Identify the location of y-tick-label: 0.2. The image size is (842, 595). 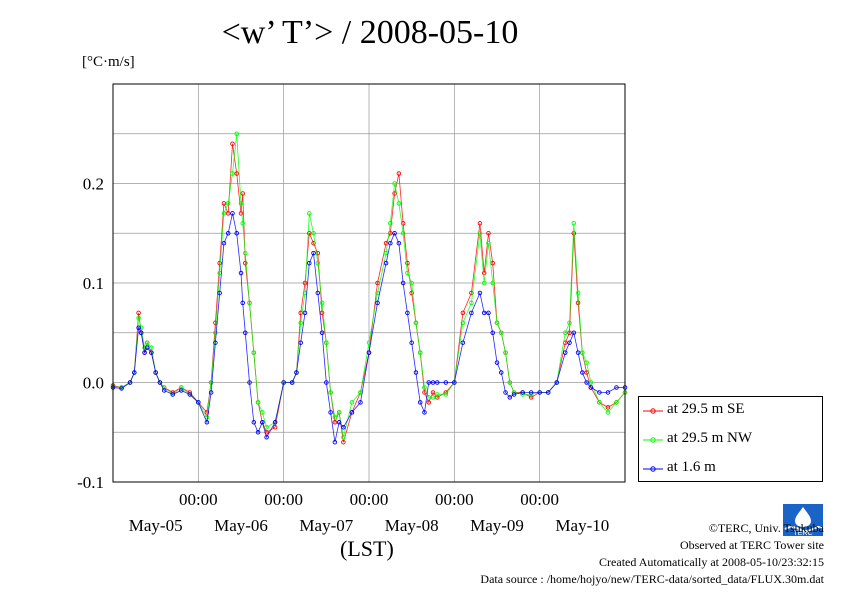
(93, 184).